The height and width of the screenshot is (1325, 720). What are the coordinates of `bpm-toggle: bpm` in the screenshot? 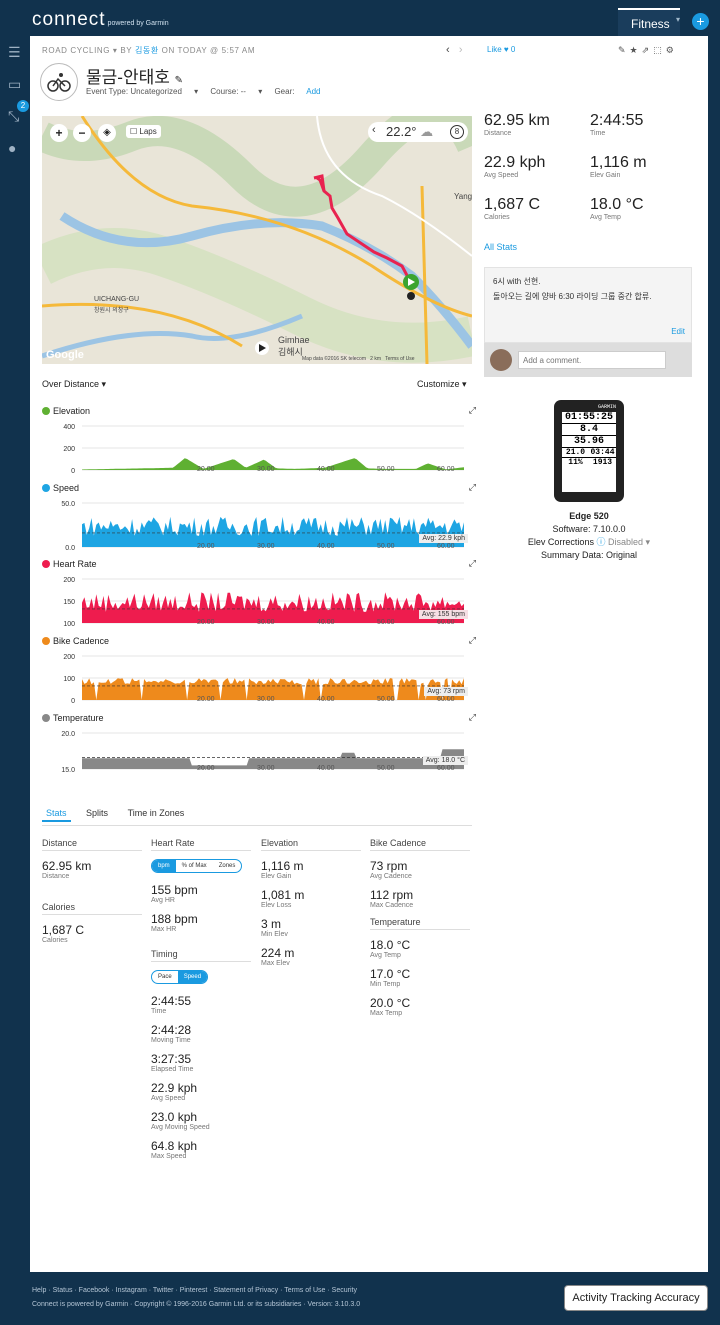 It's located at (164, 866).